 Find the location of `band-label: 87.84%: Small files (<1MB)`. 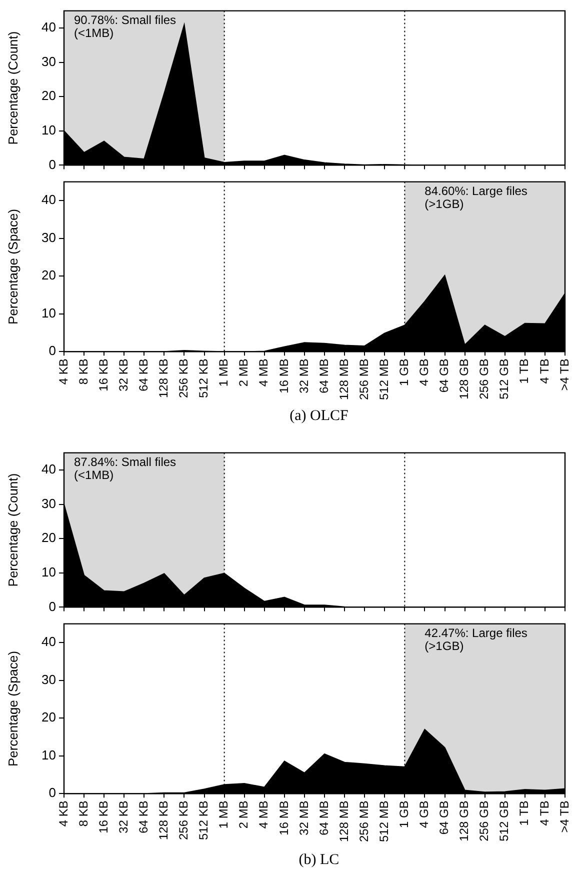

band-label: 87.84%: Small files (<1MB) is located at coordinates (125, 468).